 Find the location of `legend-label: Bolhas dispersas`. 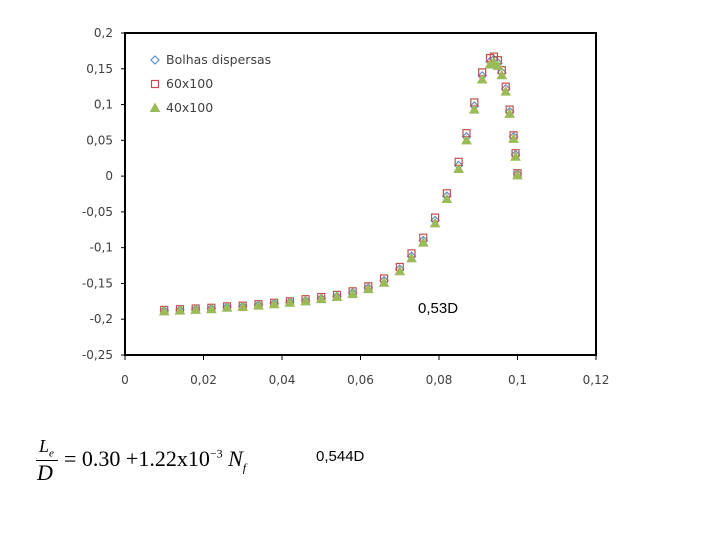

legend-label: Bolhas dispersas is located at coordinates (218, 59).